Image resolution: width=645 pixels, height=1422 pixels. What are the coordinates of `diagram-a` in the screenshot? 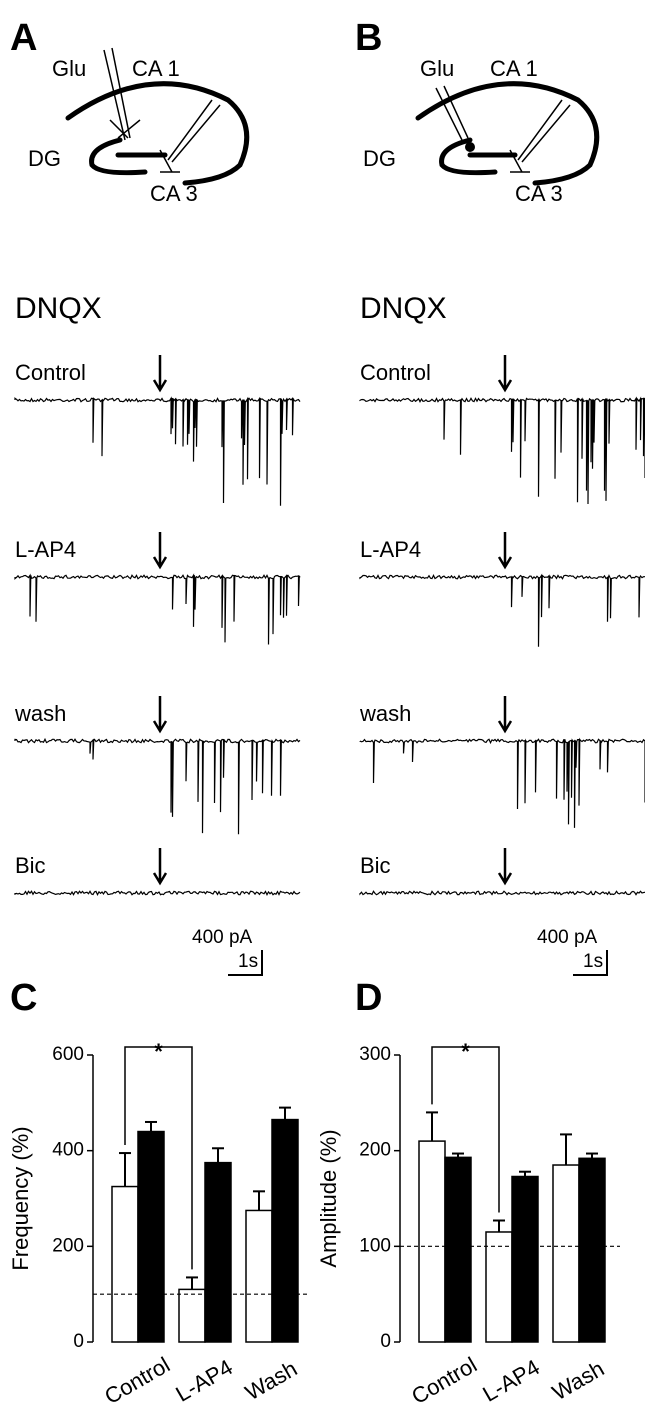 It's located at (157, 116).